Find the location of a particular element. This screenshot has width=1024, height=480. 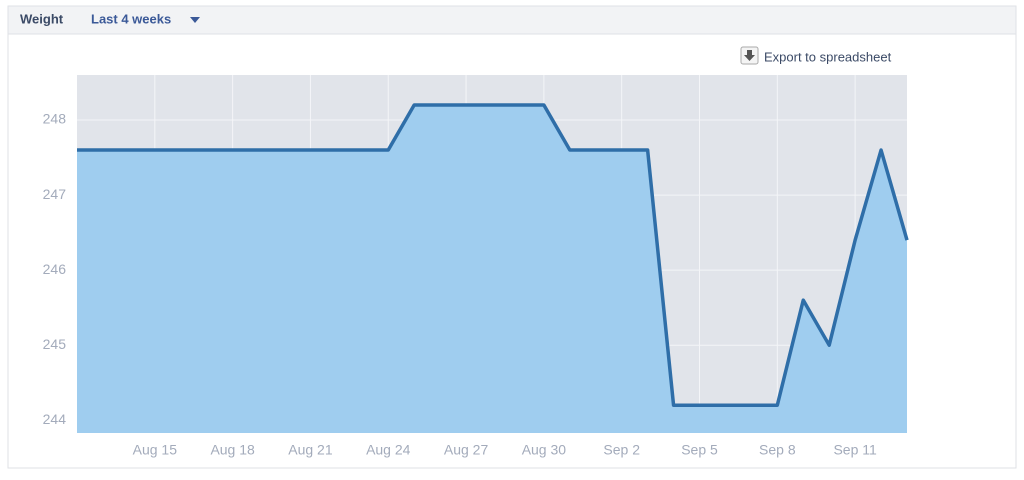

export-arrow is located at coordinates (749, 55).